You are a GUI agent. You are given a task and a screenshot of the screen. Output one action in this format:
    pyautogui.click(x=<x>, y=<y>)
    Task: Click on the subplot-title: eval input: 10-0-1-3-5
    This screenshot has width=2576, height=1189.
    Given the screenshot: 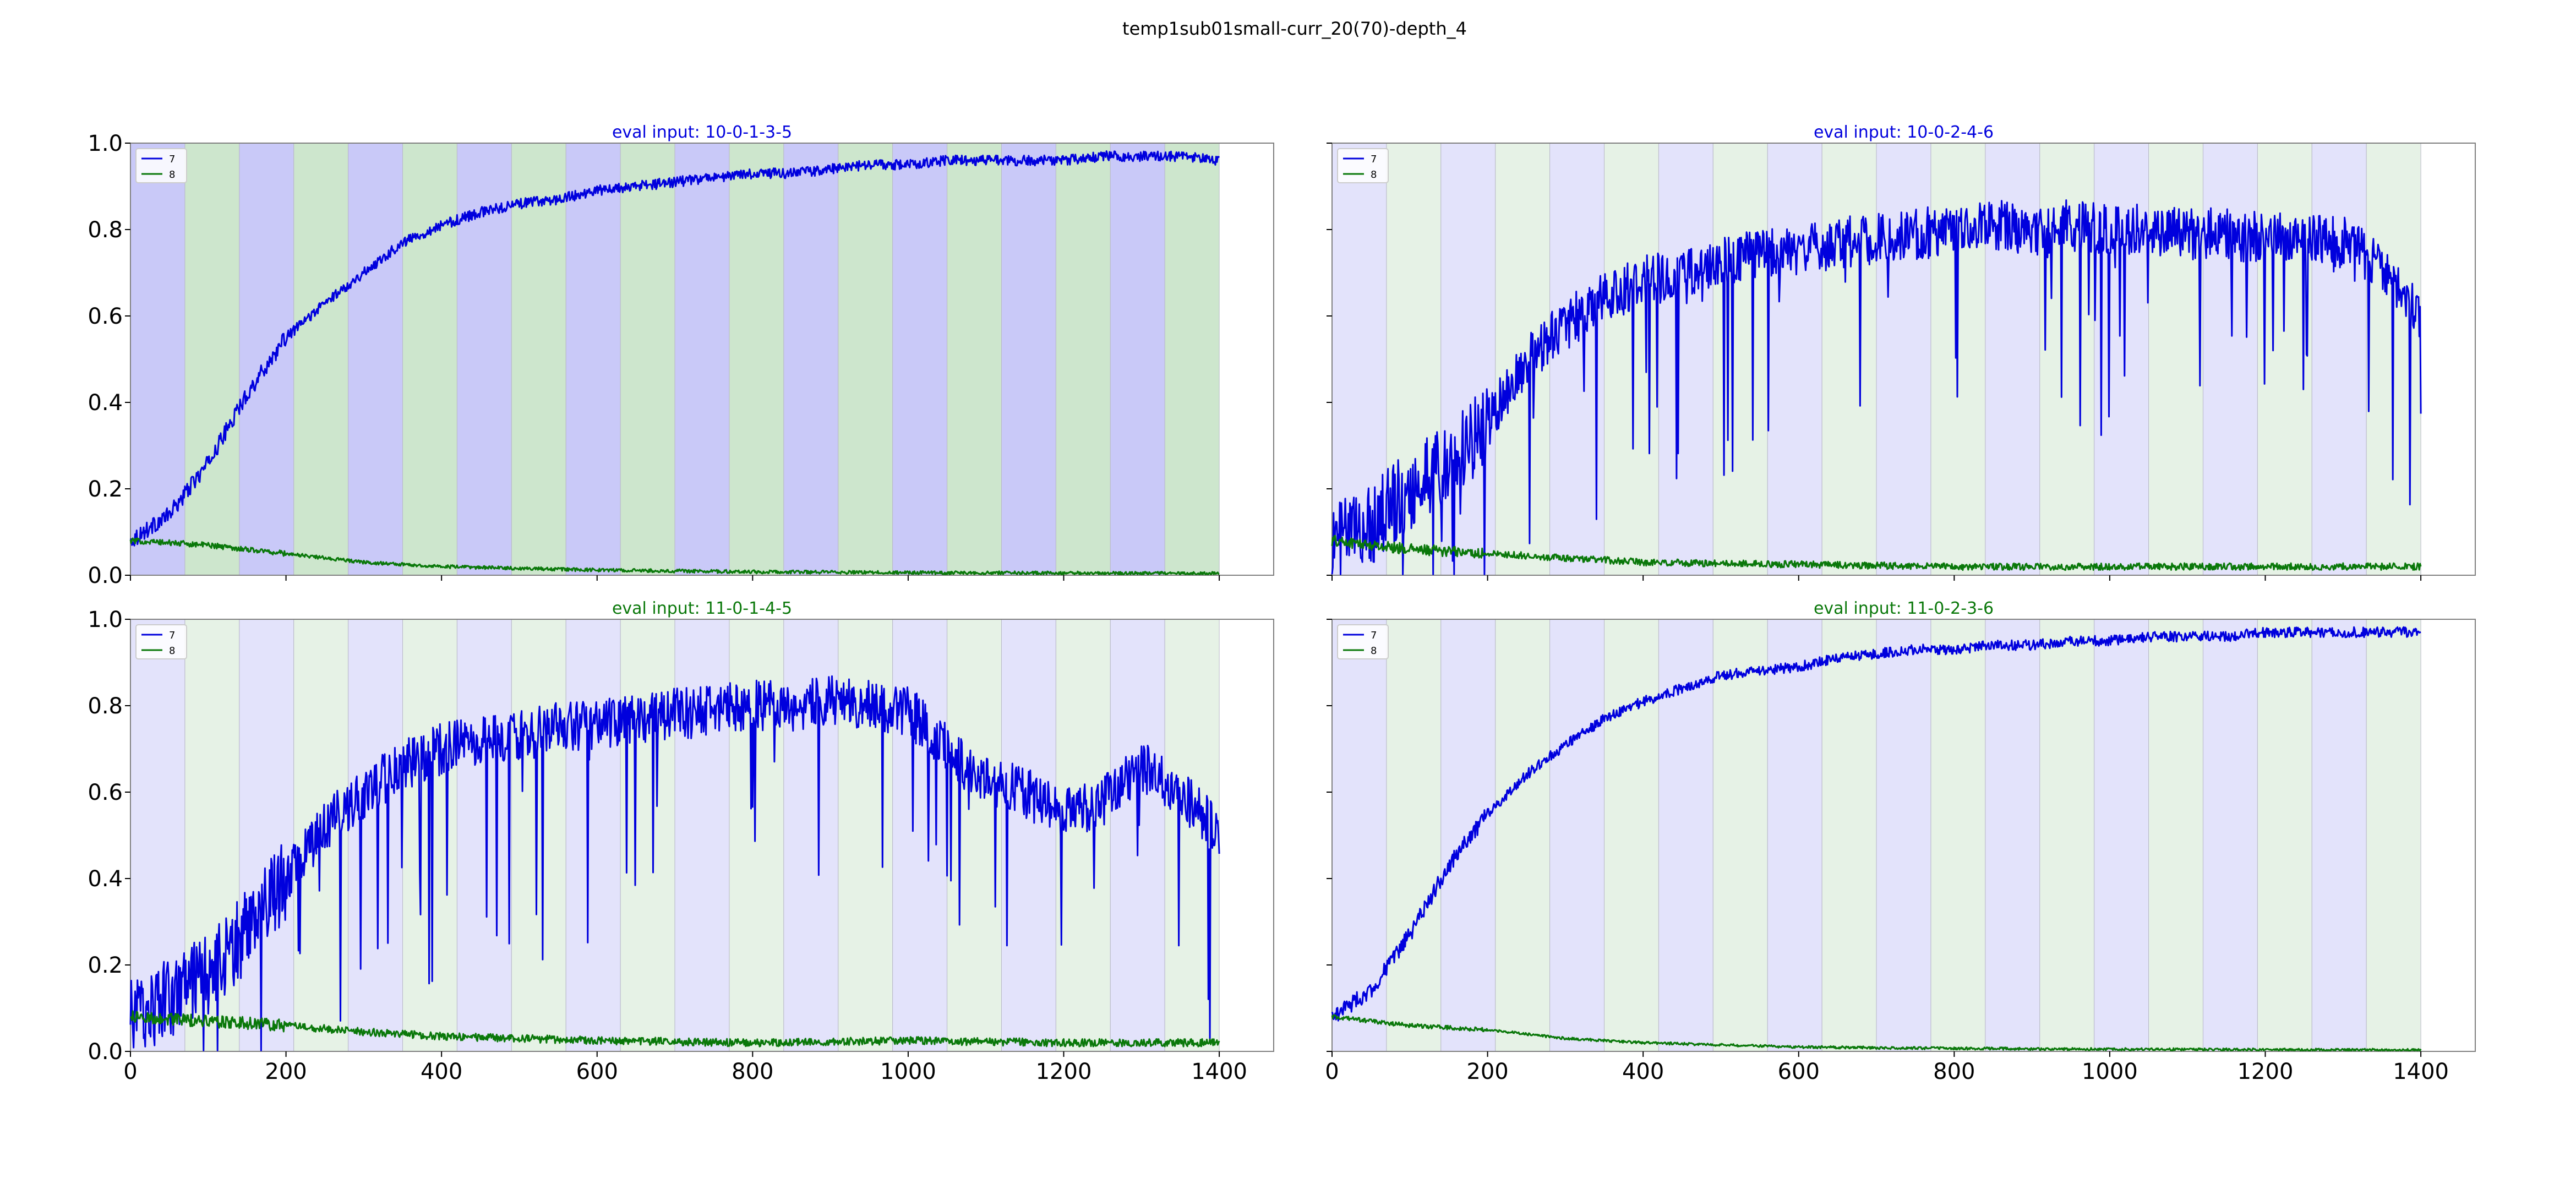 What is the action you would take?
    pyautogui.click(x=702, y=132)
    